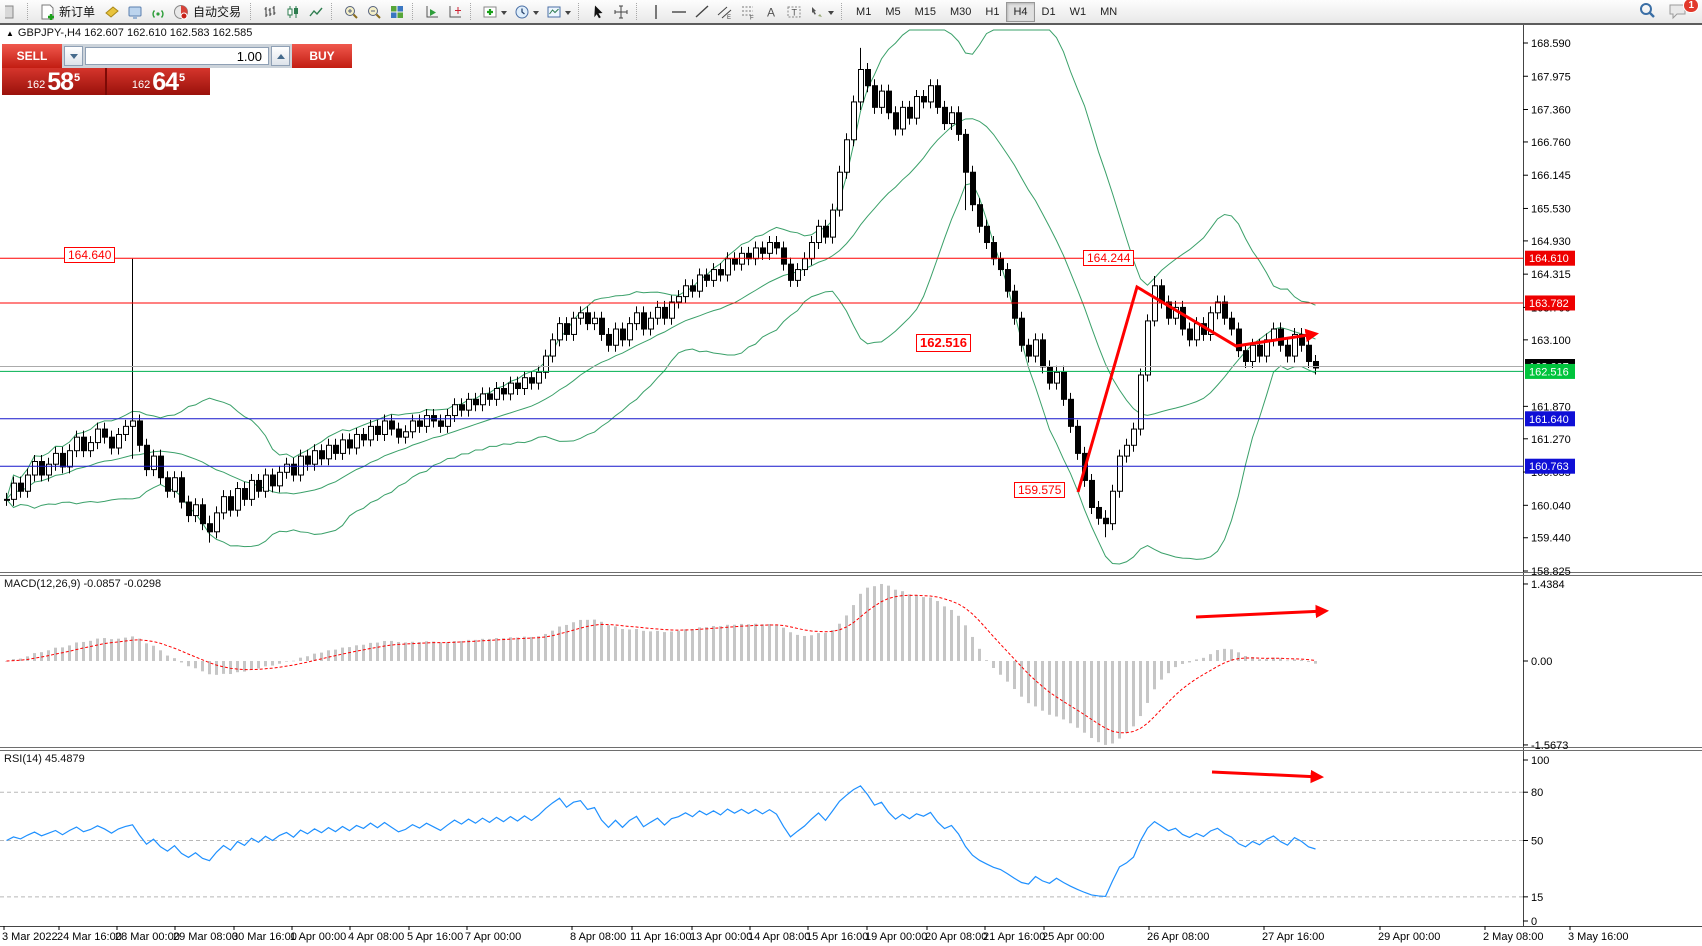 Image resolution: width=1702 pixels, height=946 pixels. What do you see at coordinates (315, 12) in the screenshot?
I see `line-chart-icon` at bounding box center [315, 12].